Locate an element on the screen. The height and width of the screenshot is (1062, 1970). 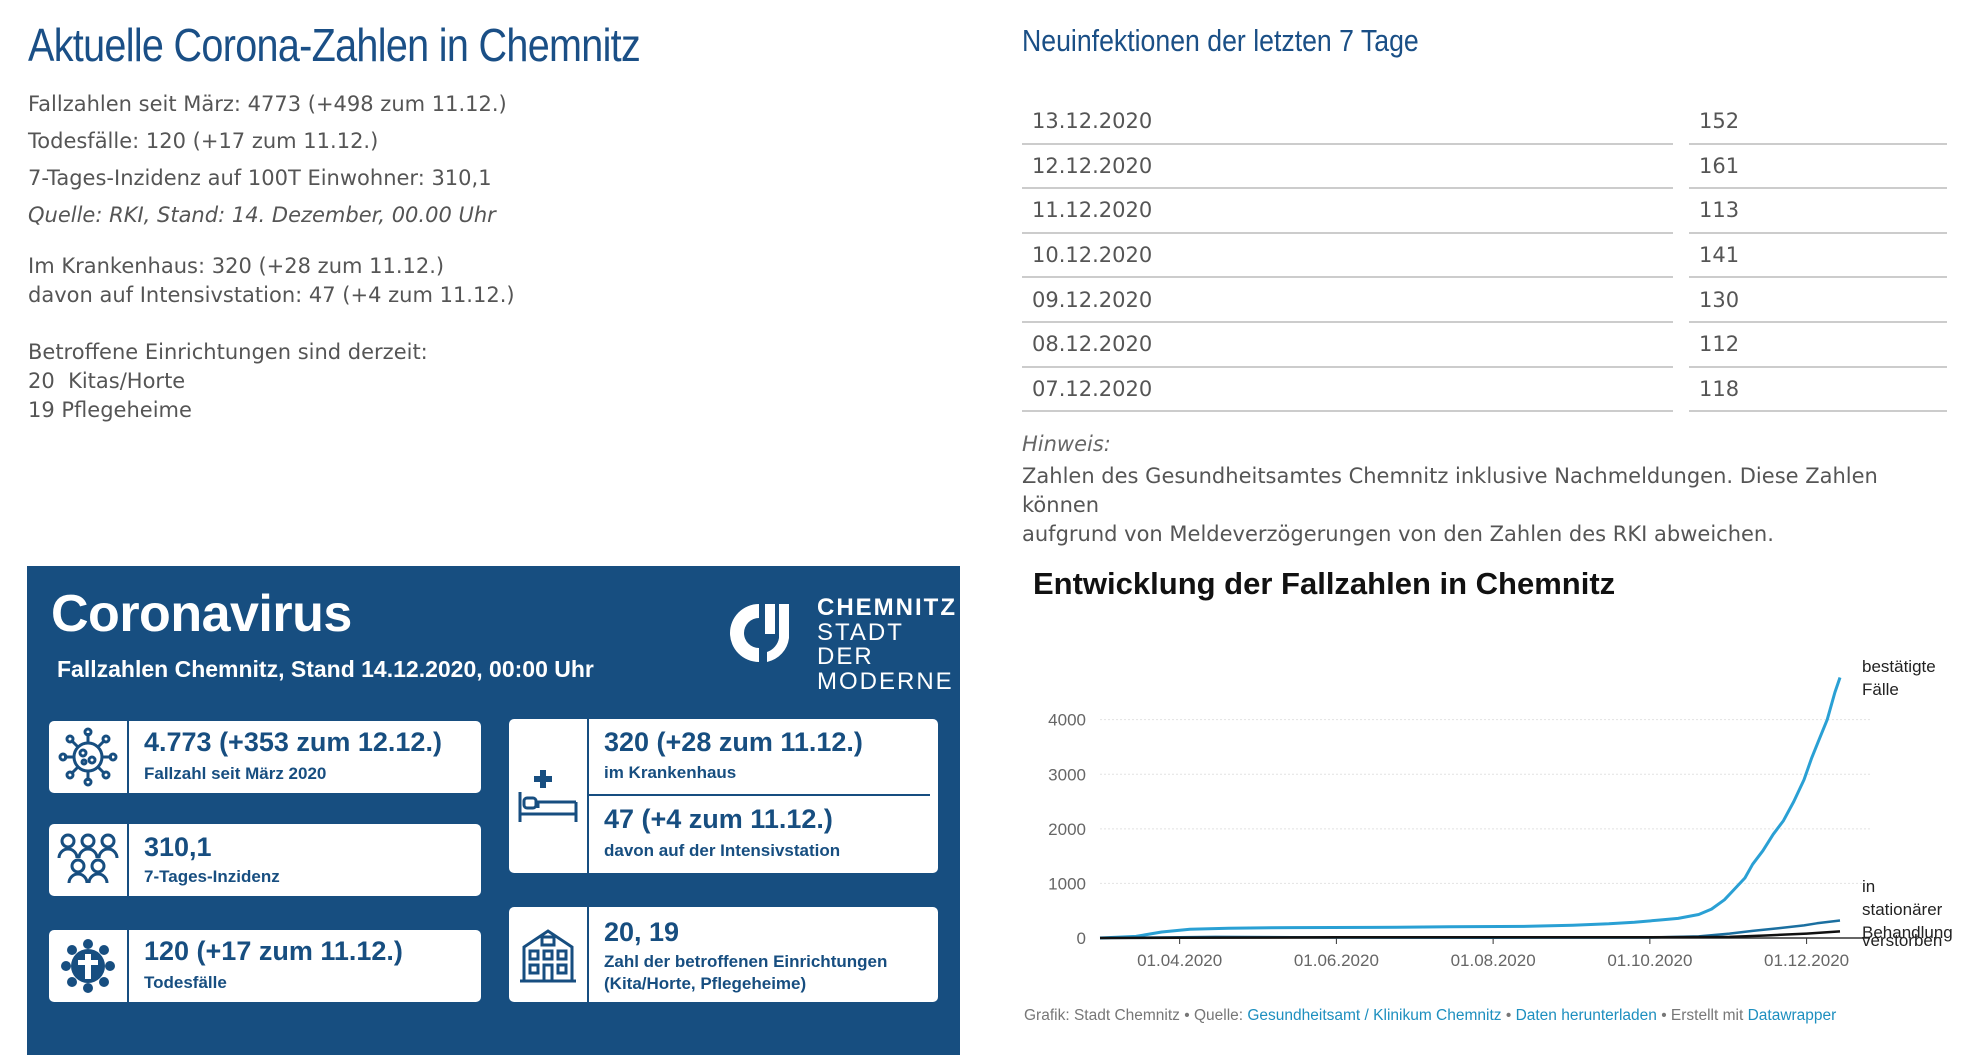
footer-prefix: Grafik: Stadt Chemnitz • Quelle: is located at coordinates (1136, 1015).